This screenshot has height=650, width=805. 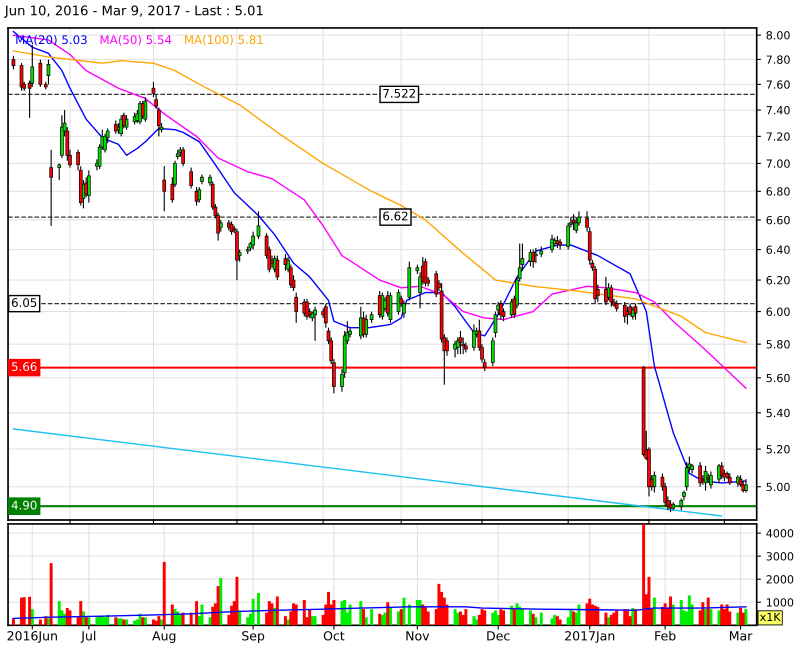 I want to click on y-tick-label: 6.40, so click(x=778, y=250).